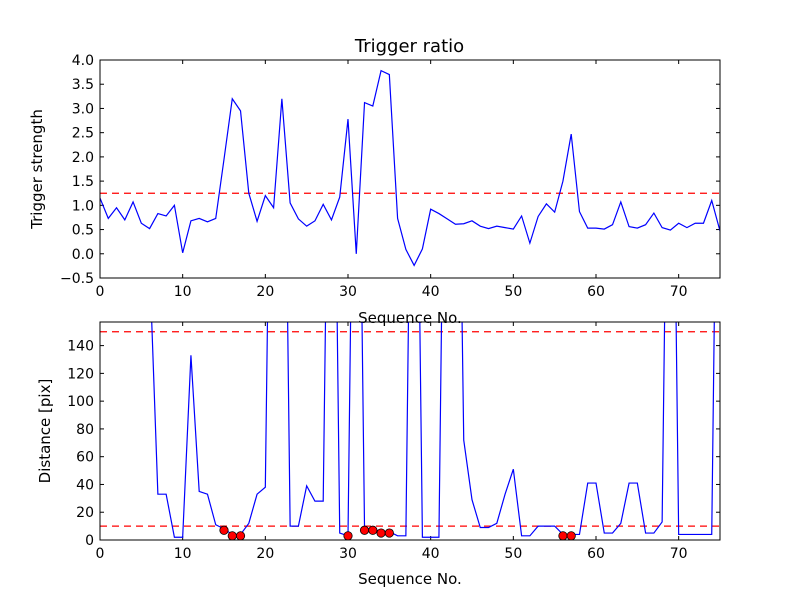 This screenshot has width=800, height=600. I want to click on top-x-tick-label: 30, so click(348, 292).